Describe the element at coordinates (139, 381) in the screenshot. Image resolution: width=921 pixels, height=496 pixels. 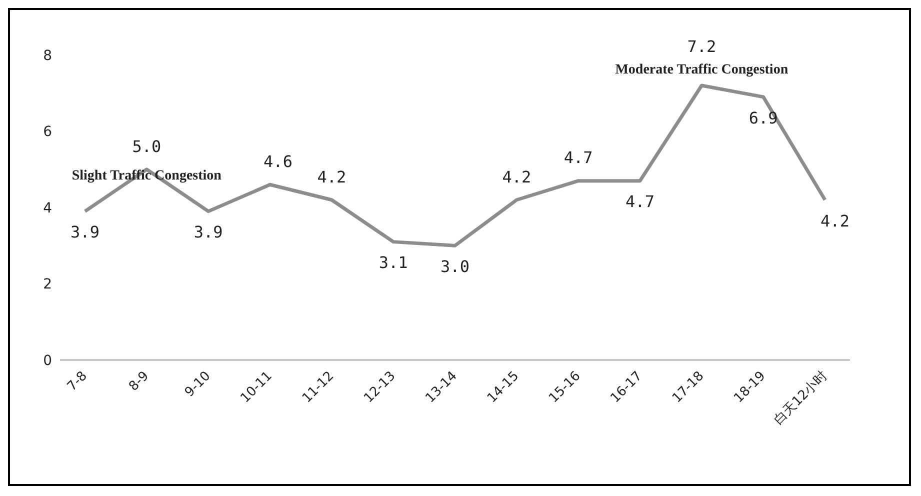
I see `x-tick-label: 8-9` at that location.